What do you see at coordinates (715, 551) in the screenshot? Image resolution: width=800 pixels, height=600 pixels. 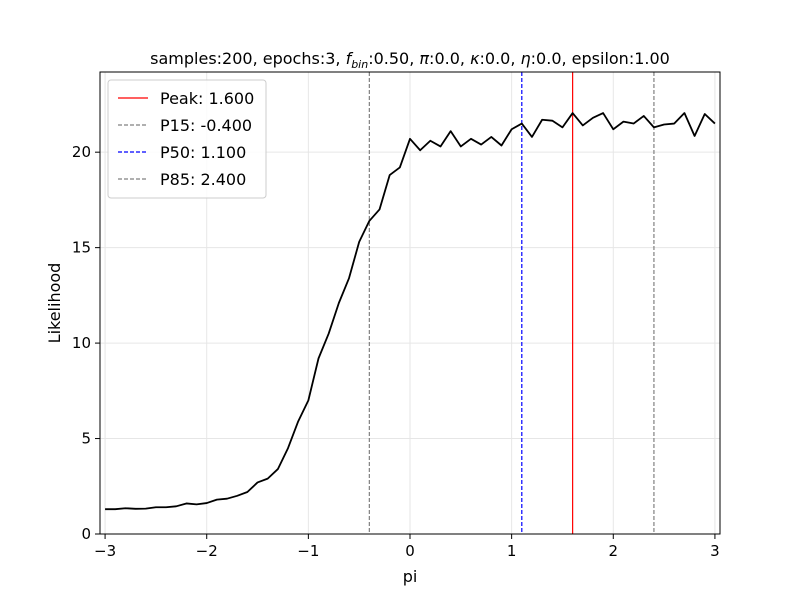 I see `x-tick-label: 3` at bounding box center [715, 551].